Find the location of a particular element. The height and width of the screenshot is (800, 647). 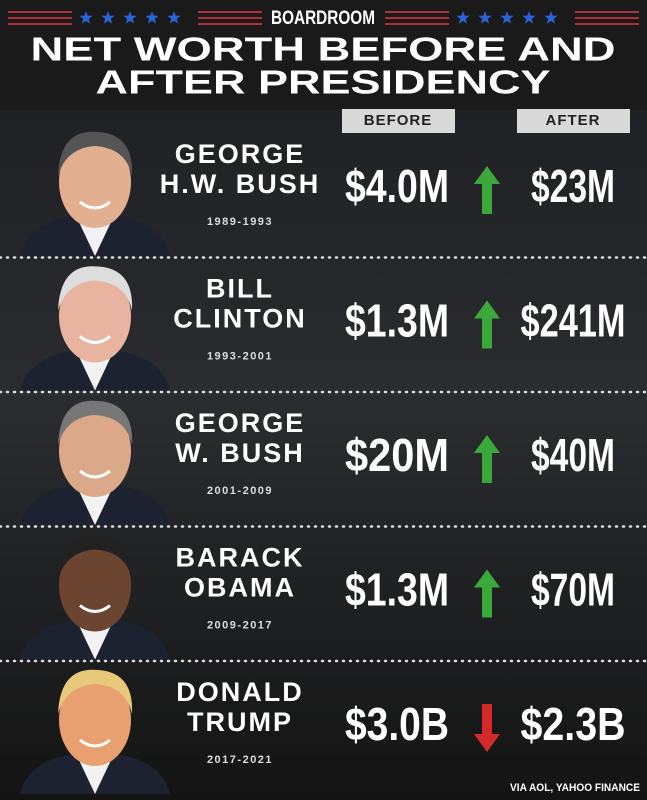

title-line: AFTER PRESIDENCY is located at coordinates (323, 82).